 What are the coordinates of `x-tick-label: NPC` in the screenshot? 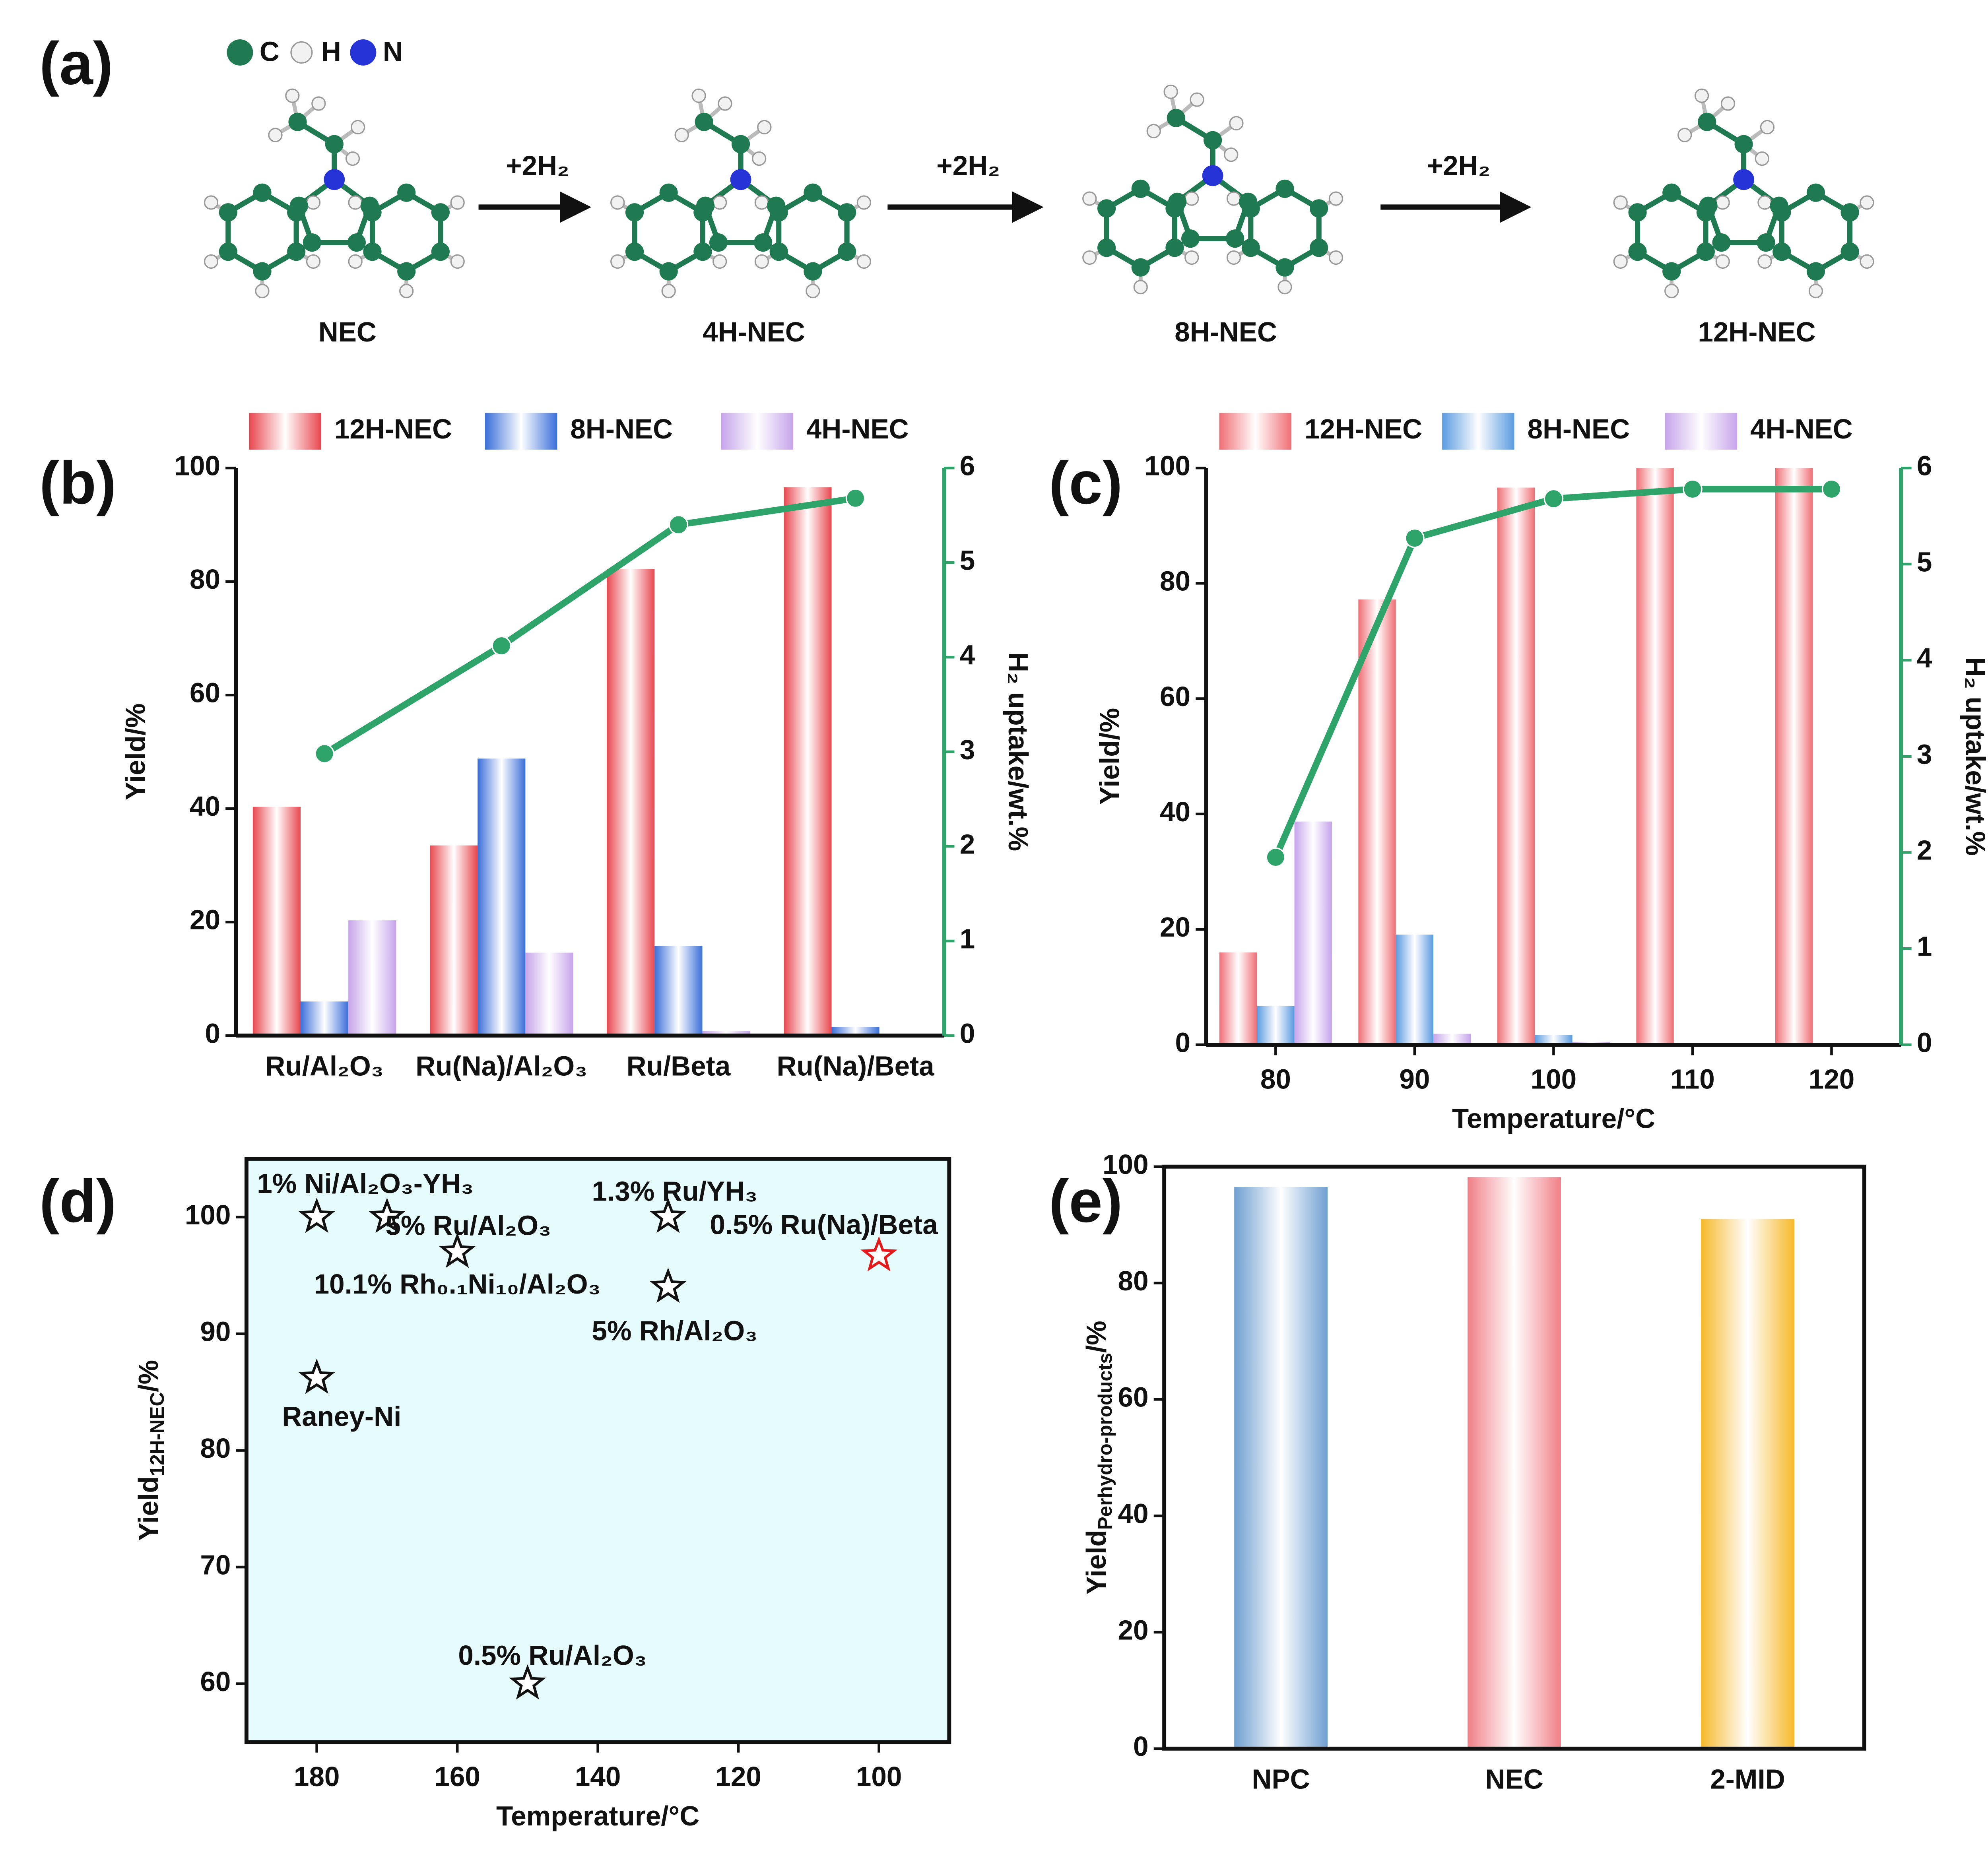 It's located at (1281, 1780).